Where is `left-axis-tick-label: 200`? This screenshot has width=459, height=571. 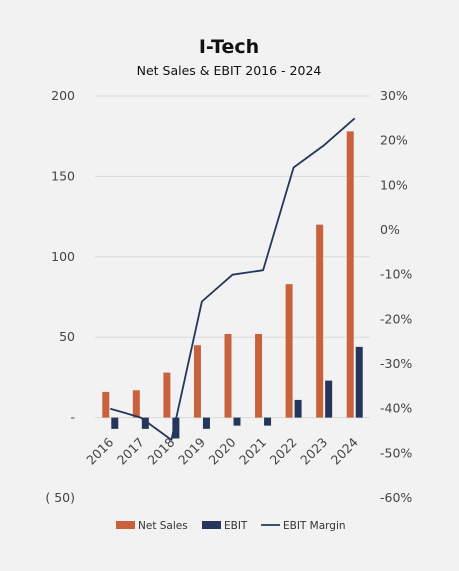
left-axis-tick-label: 200 is located at coordinates (63, 95).